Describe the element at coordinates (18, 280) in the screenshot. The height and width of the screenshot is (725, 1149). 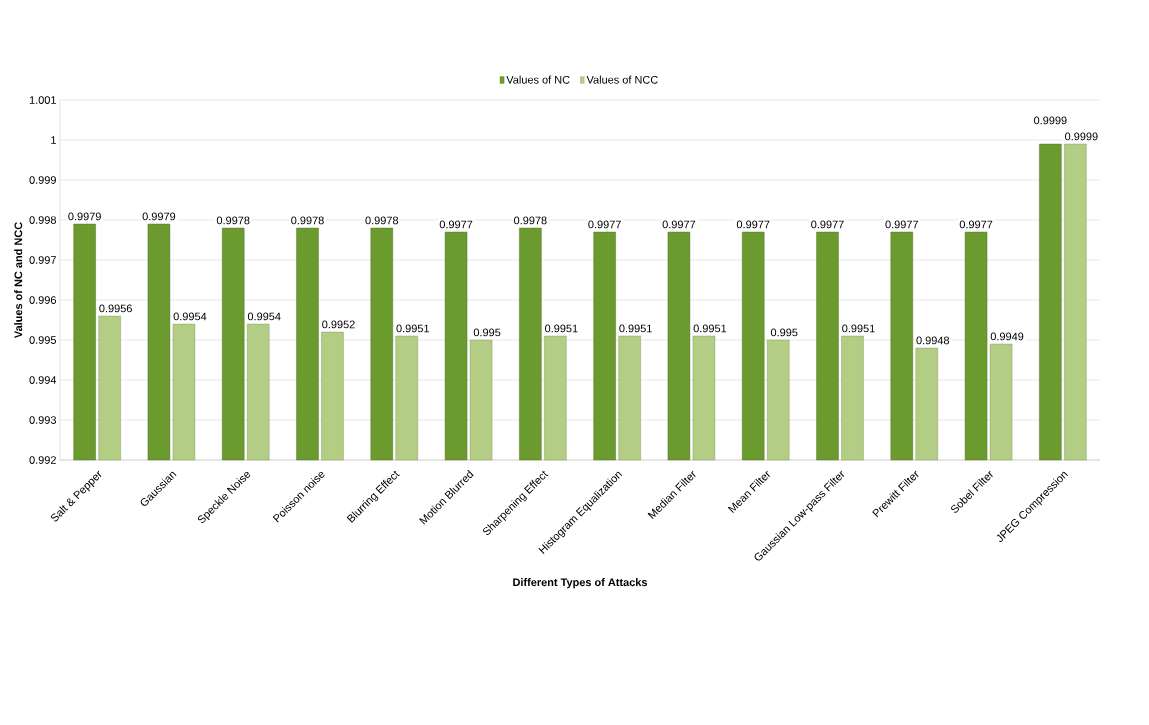
I see `y-axis-title: Values of NC and NCC` at that location.